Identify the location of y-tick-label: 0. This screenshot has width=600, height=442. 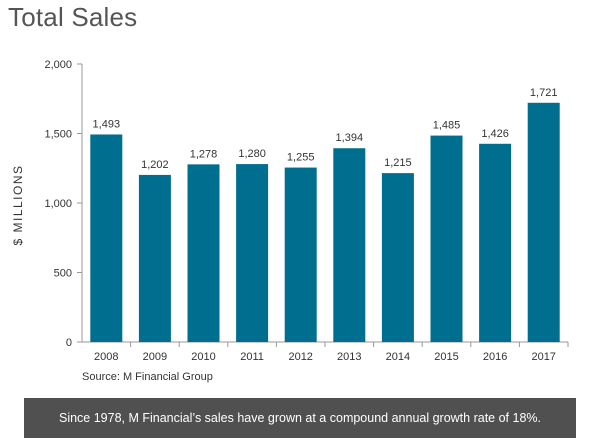
(69, 343).